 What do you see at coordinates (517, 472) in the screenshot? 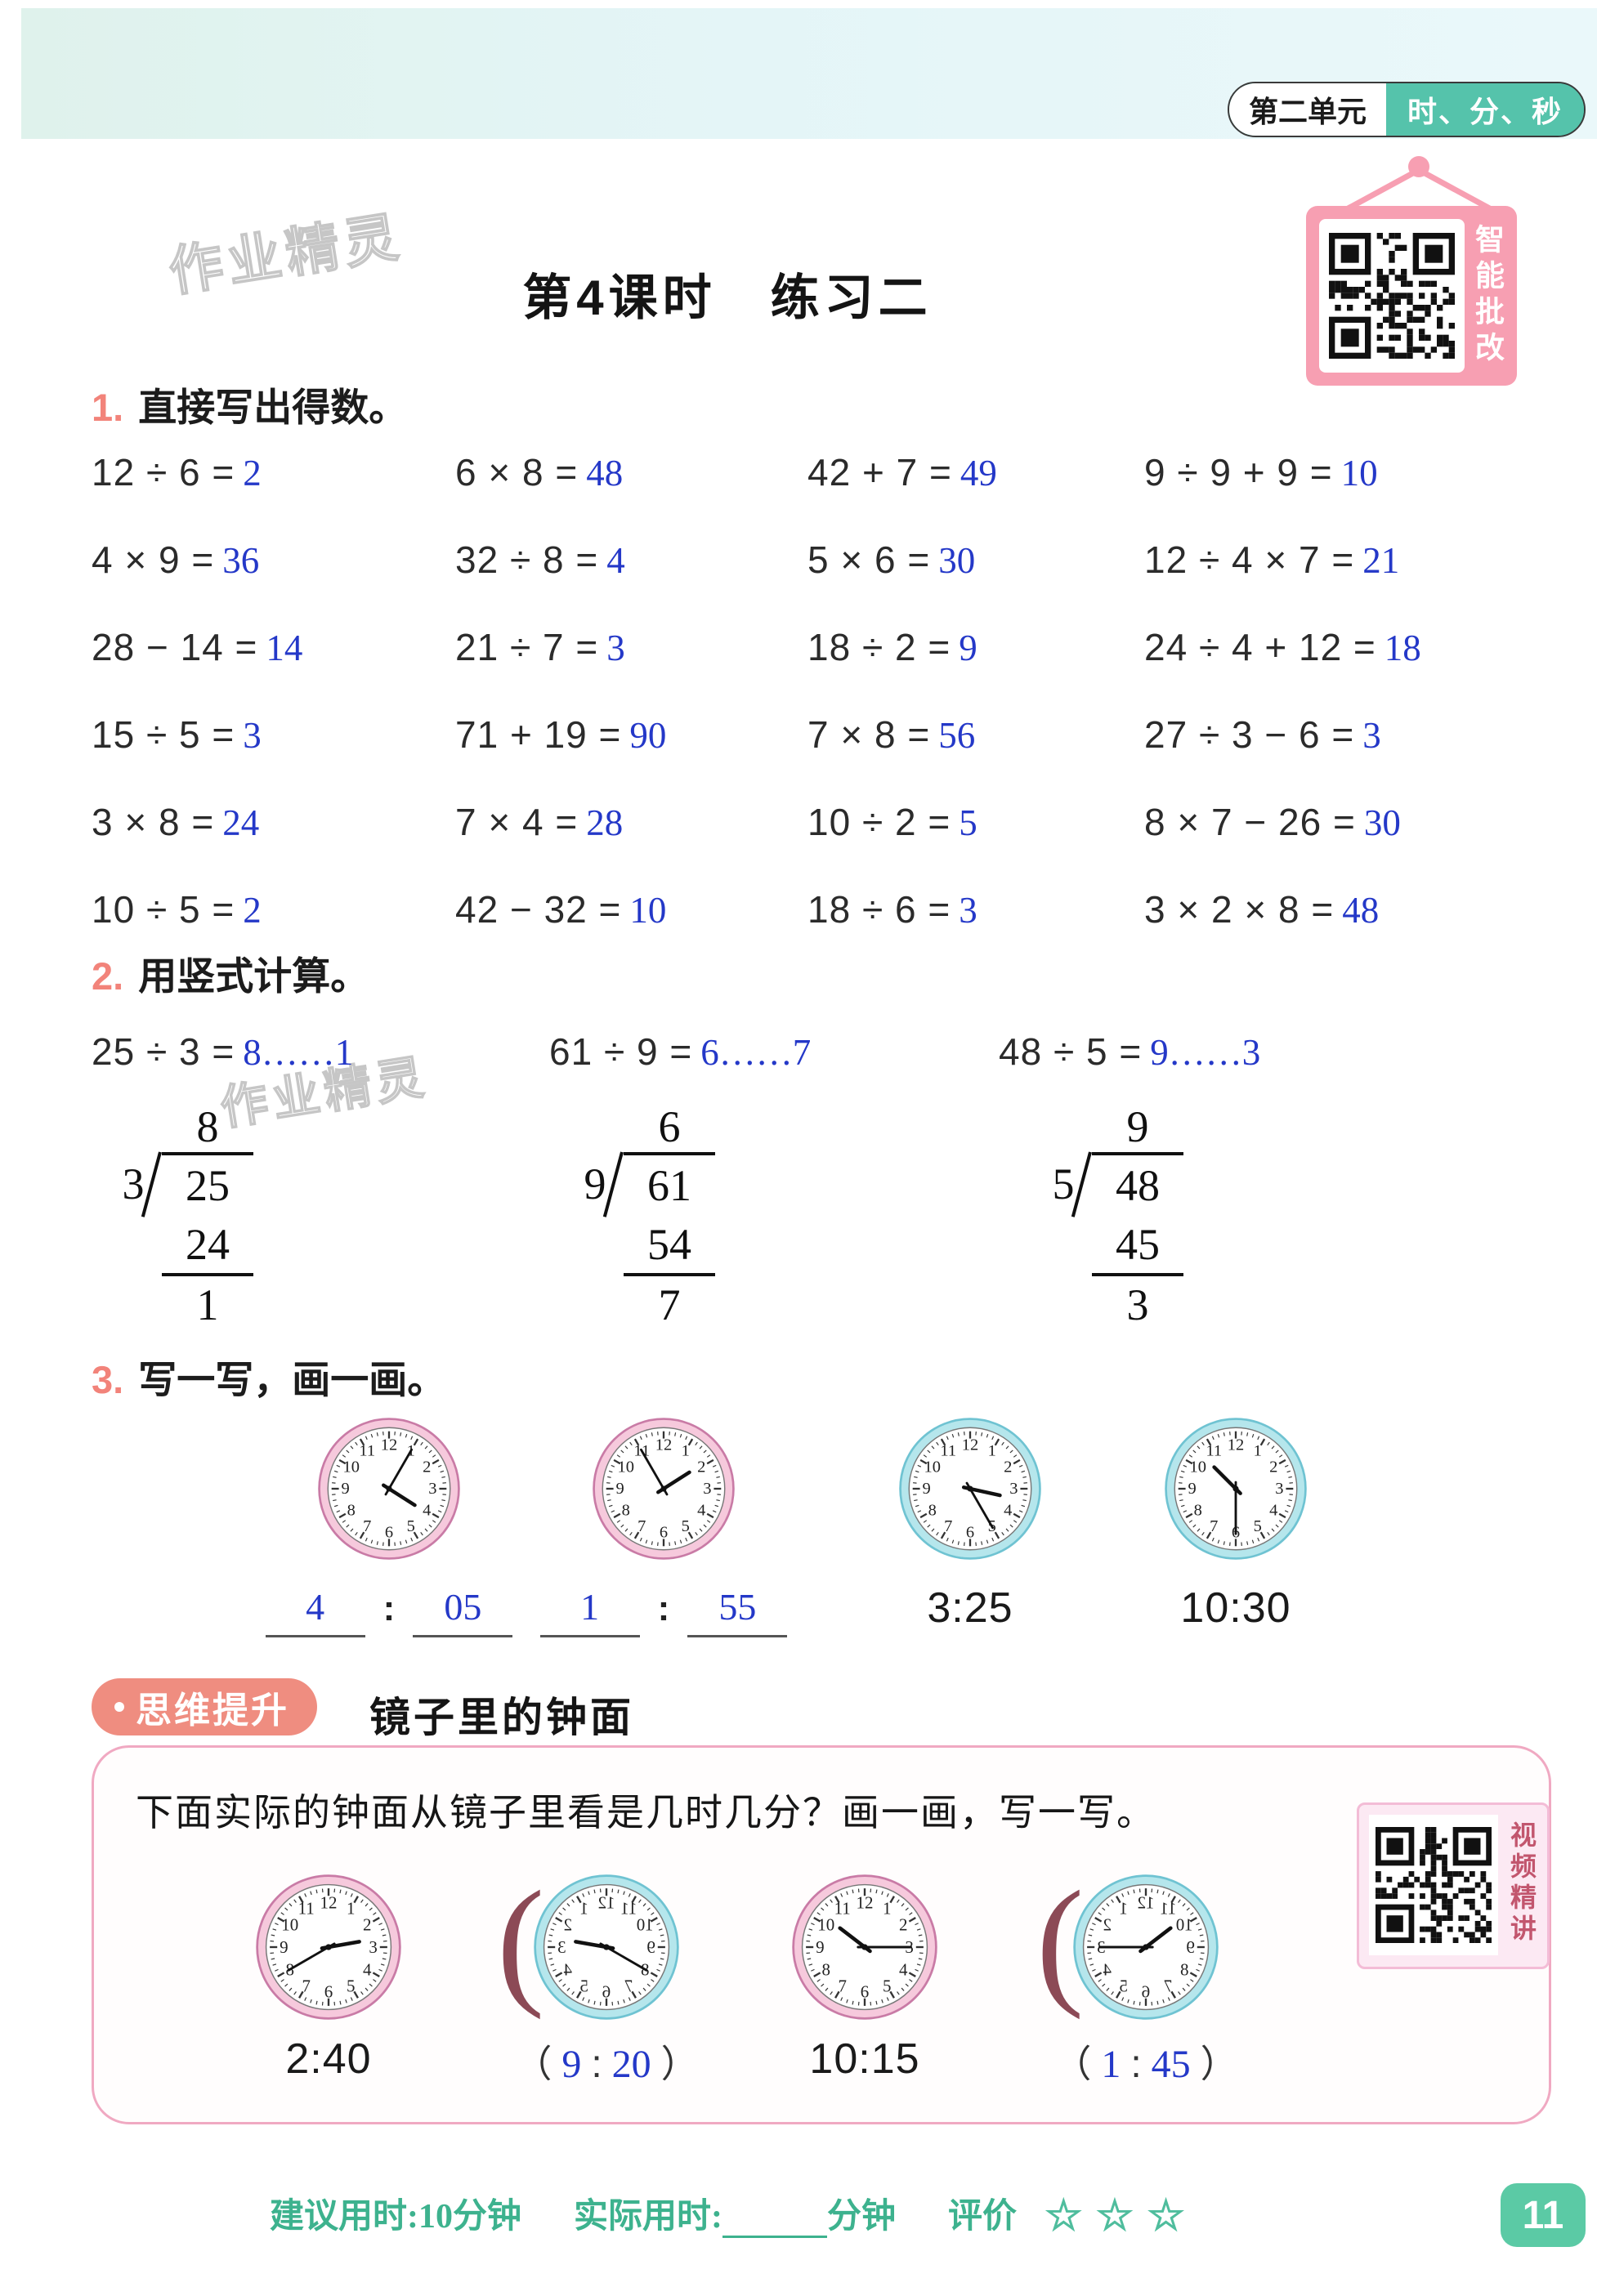
I see `problem-expression: 6 × 8 =` at bounding box center [517, 472].